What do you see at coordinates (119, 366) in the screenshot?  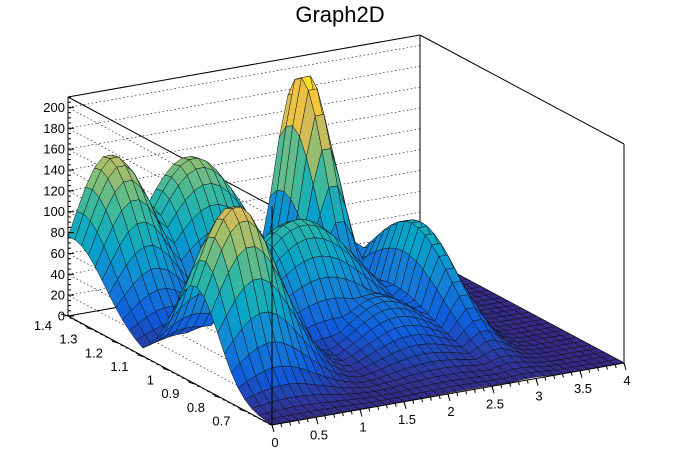 I see `y-tick-label: 1.1` at bounding box center [119, 366].